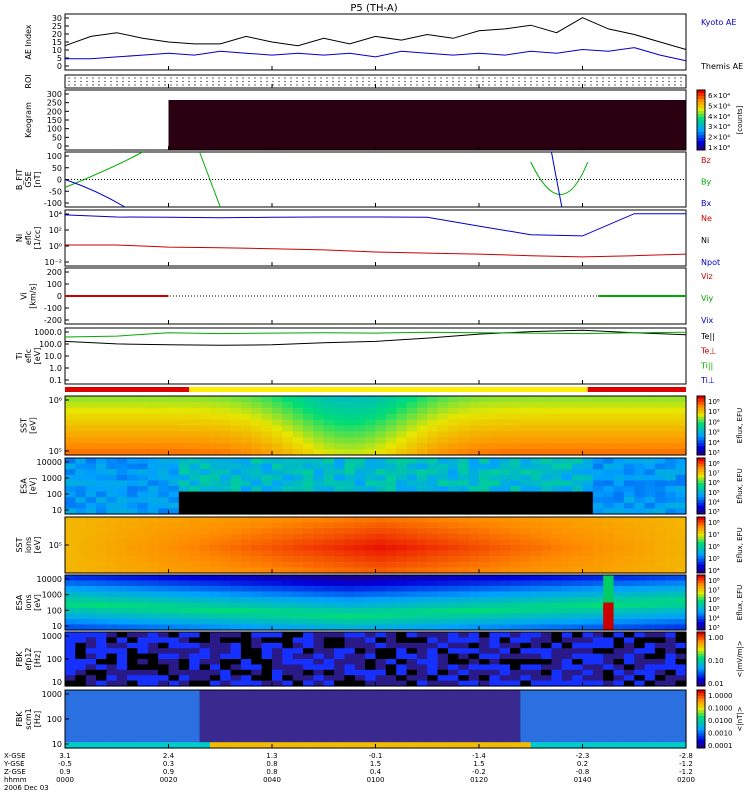 The image size is (750, 800). What do you see at coordinates (28, 120) in the screenshot?
I see `panel-ylabel: Keogram` at bounding box center [28, 120].